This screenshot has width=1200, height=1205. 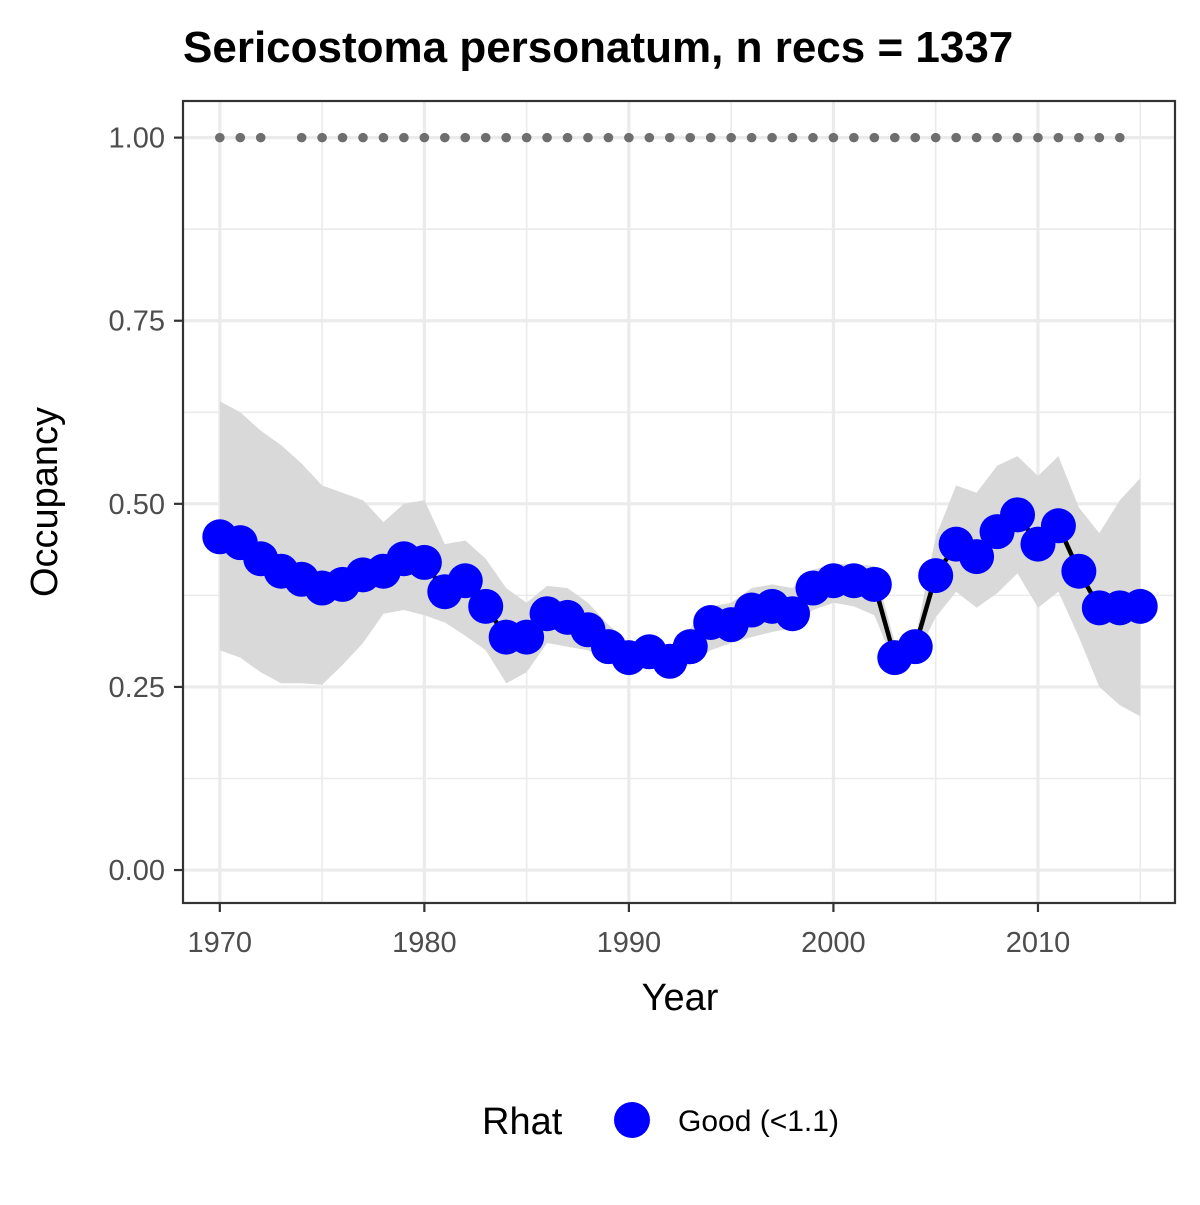 I want to click on chart-title: Sericostoma personatum, n recs = 1337, so click(x=598, y=47).